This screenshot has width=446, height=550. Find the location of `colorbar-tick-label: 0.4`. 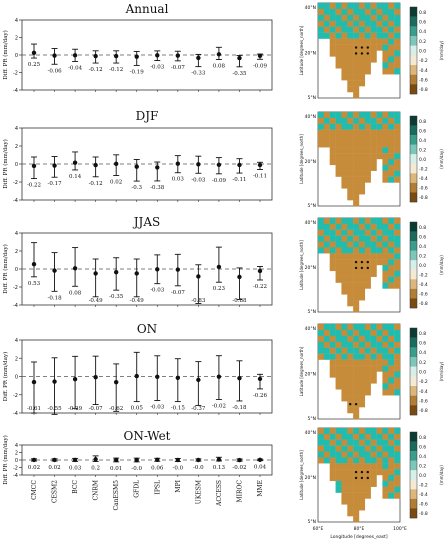

colorbar-tick-label: 0.4 is located at coordinates (422, 247).